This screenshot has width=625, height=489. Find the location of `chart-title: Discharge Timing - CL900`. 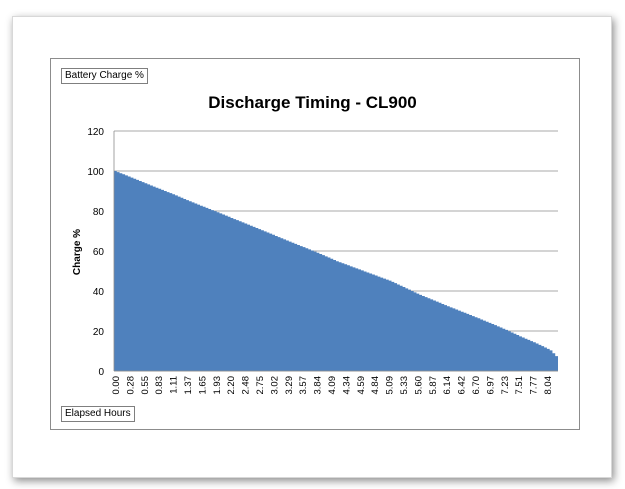

chart-title: Discharge Timing - CL900 is located at coordinates (312, 102).